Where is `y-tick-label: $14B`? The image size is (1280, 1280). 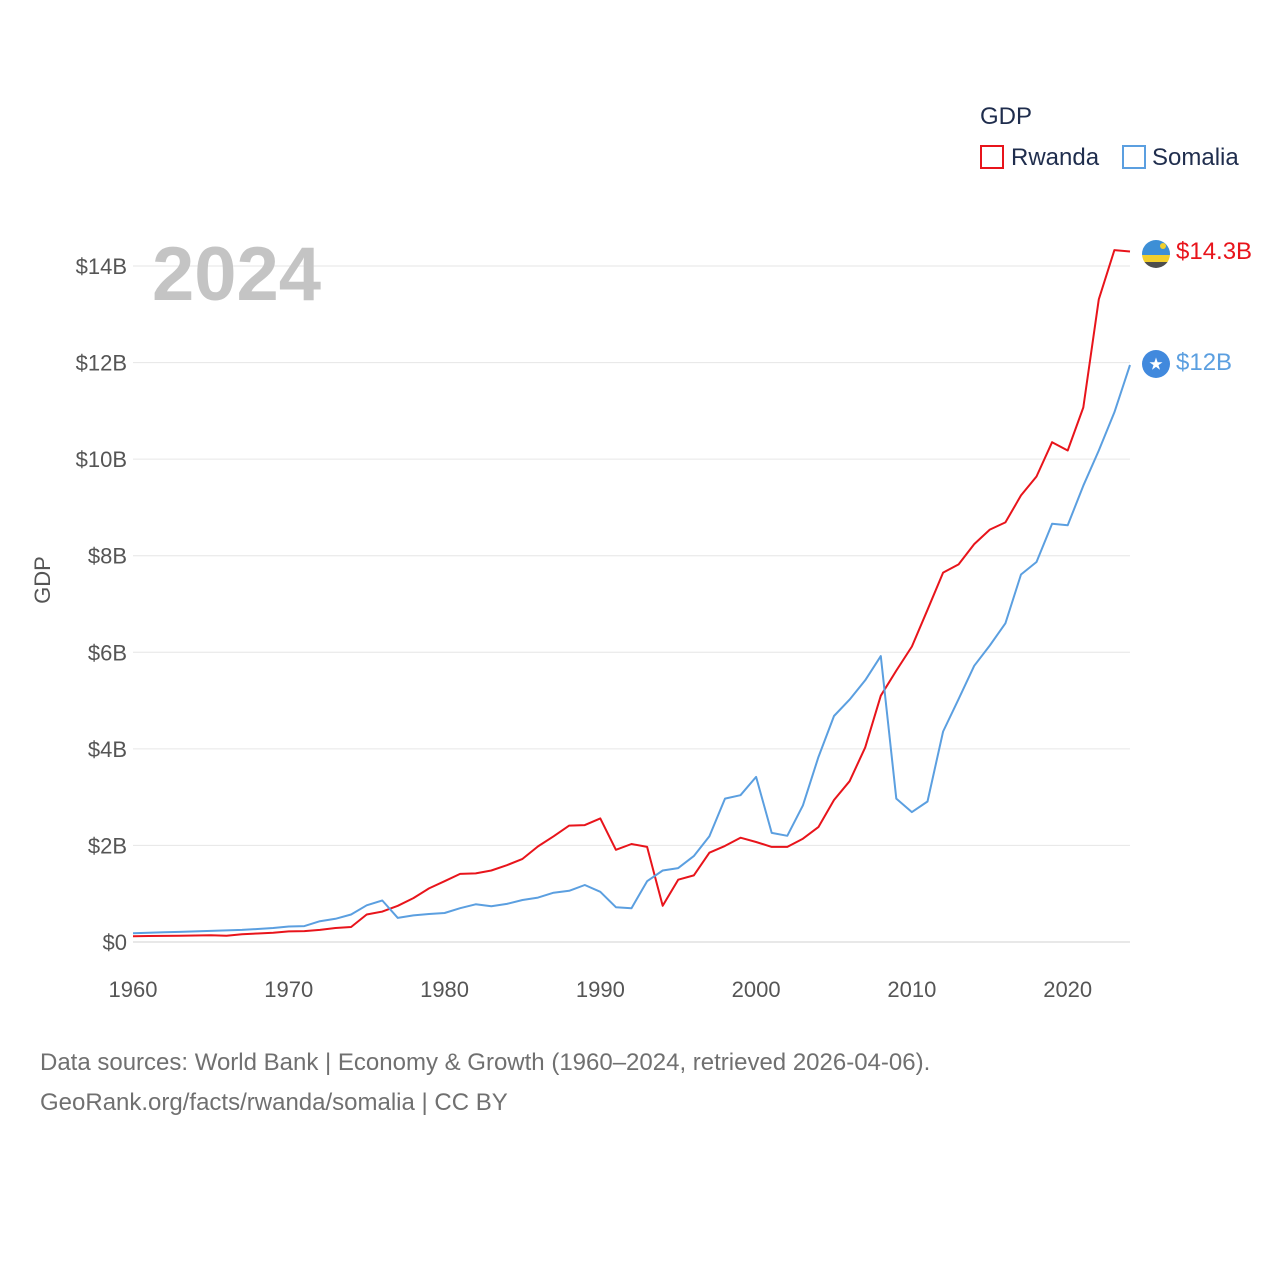
y-tick-label: $14B is located at coordinates (101, 266).